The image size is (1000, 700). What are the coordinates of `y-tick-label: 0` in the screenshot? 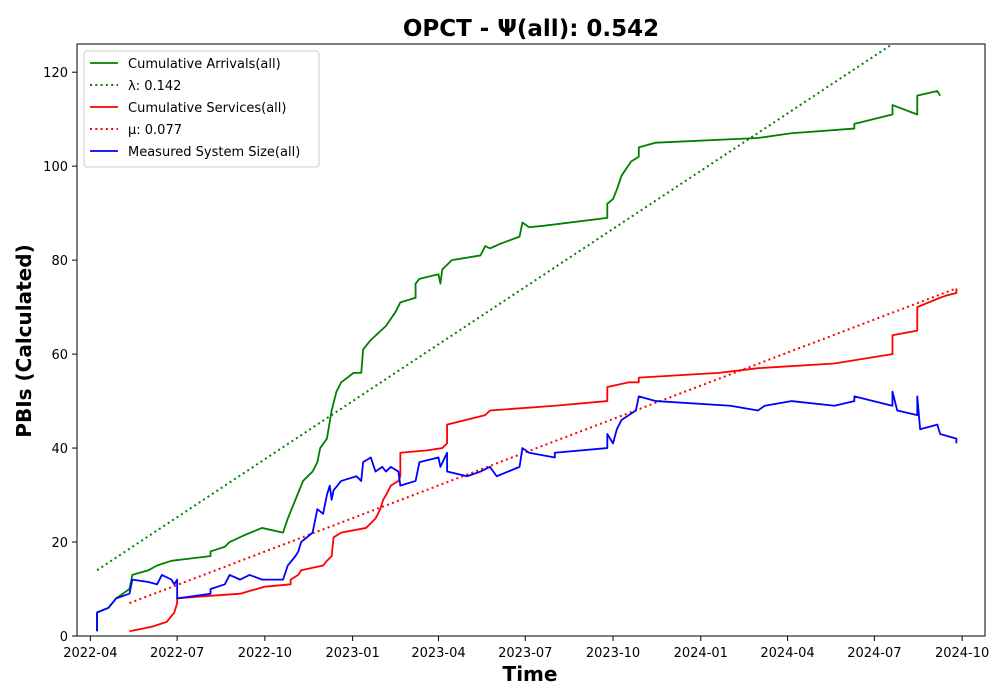 It's located at (64, 637).